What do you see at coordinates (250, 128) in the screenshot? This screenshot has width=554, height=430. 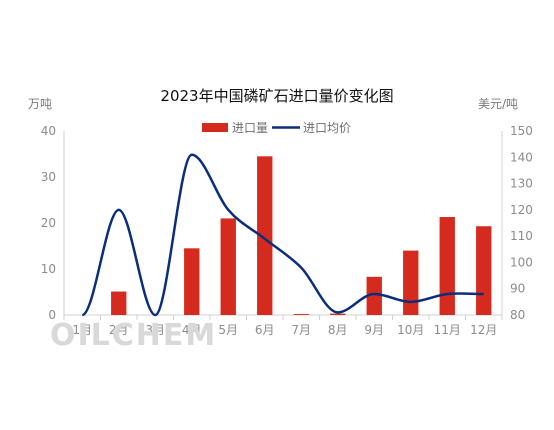 I see `legend-bar-label: 进口量` at bounding box center [250, 128].